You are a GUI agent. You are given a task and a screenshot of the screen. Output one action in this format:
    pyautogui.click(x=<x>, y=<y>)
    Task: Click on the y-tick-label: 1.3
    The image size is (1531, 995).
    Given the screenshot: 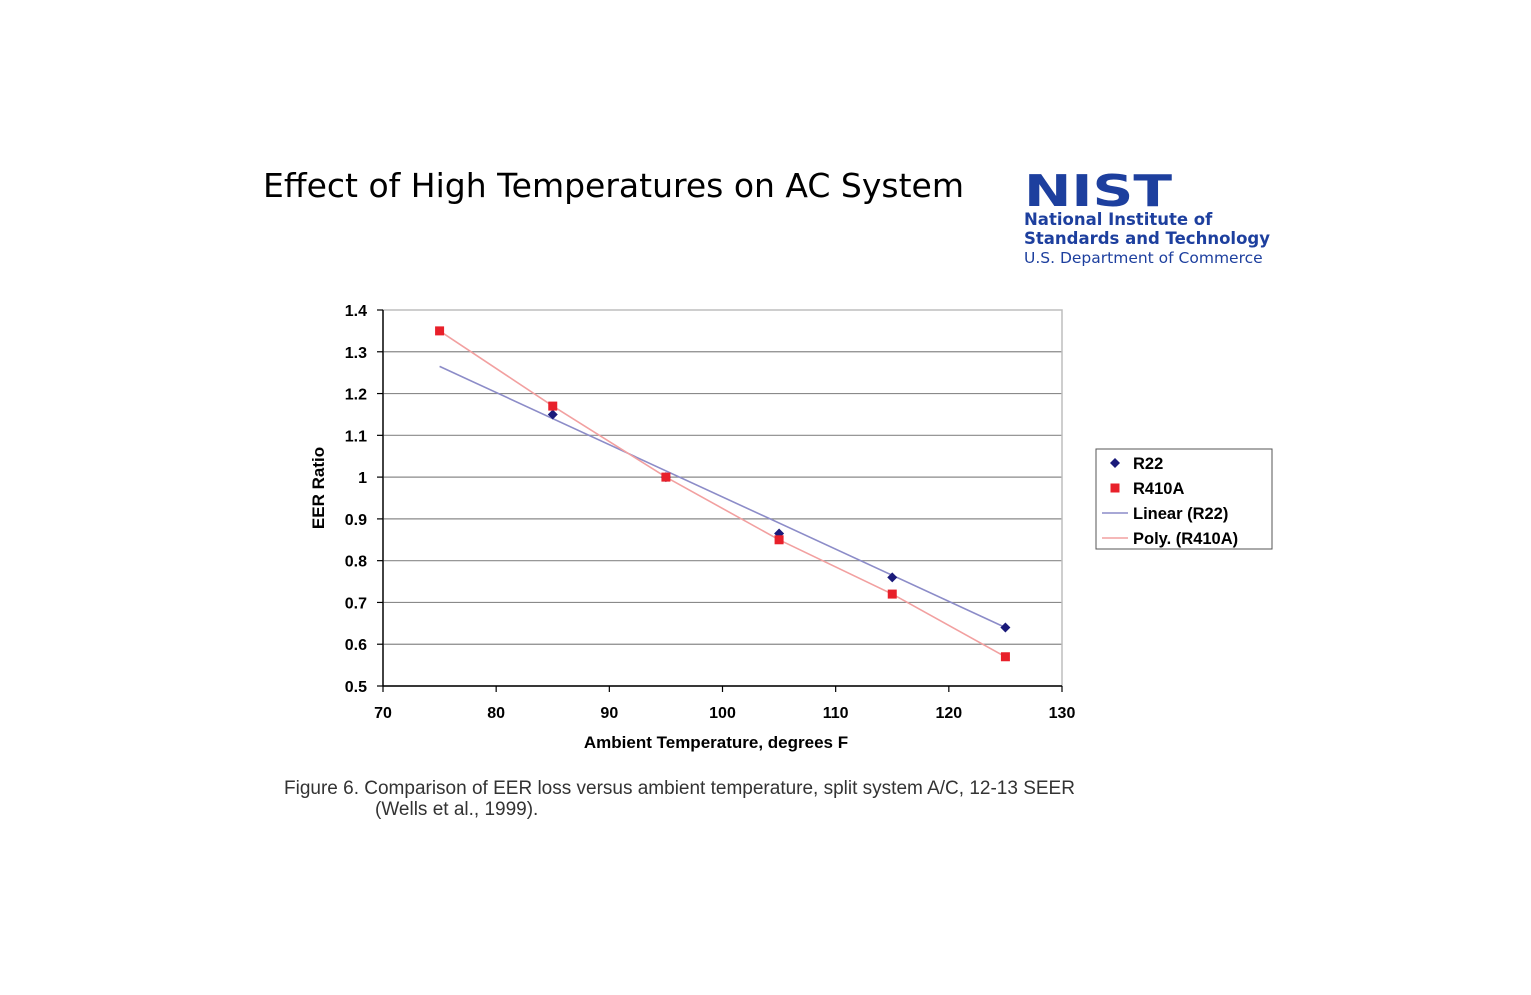 What is the action you would take?
    pyautogui.click(x=356, y=353)
    